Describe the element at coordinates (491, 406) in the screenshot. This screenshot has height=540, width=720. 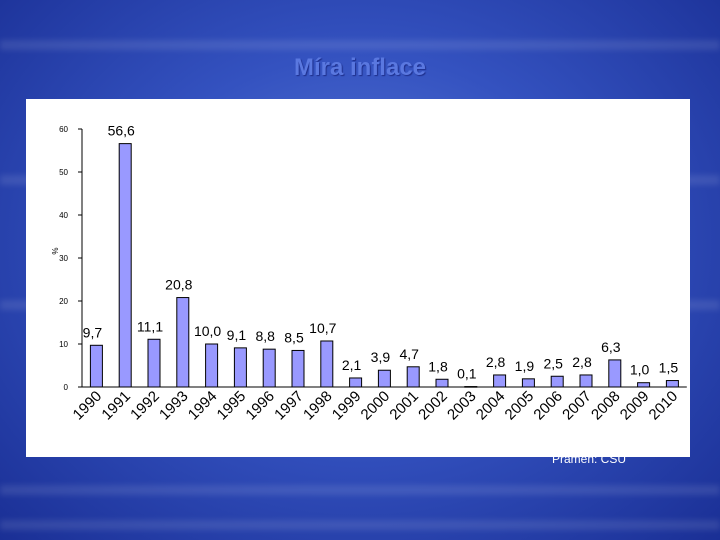
I see `x-tick-label-2004: 2004` at that location.